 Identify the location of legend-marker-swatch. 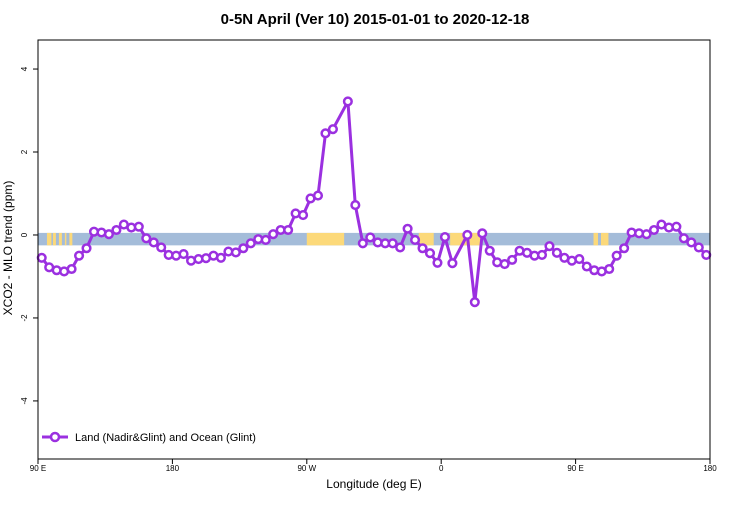
(55, 437).